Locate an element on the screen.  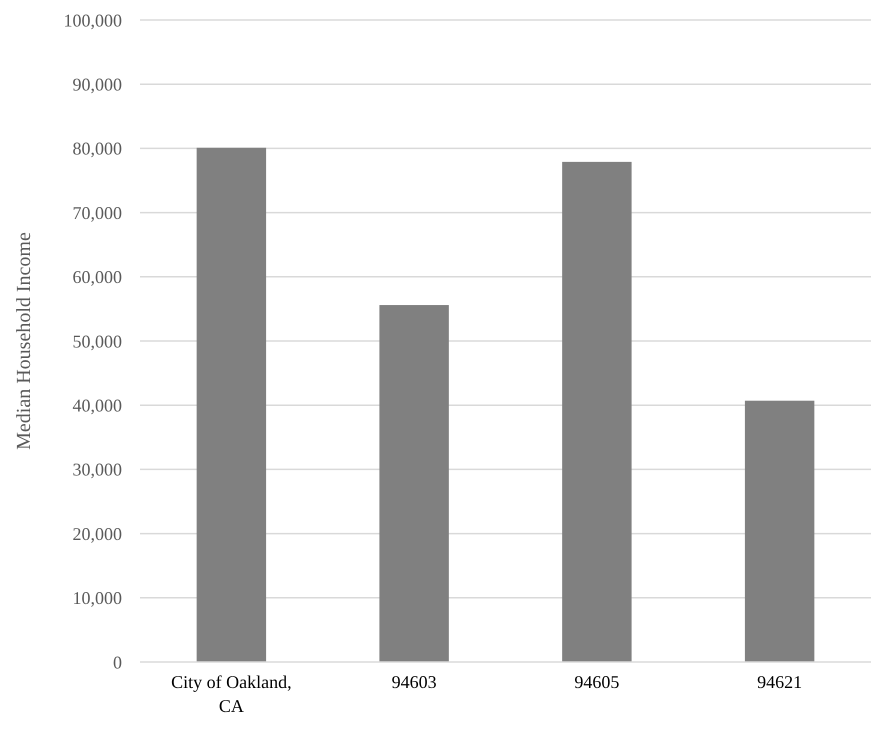
y-tick-label: 80,000 is located at coordinates (97, 148).